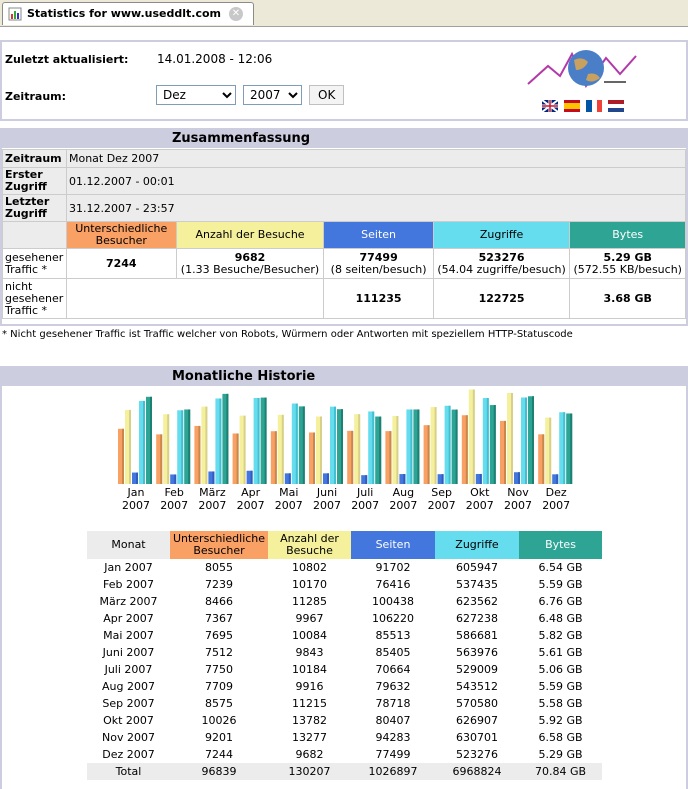  Describe the element at coordinates (219, 686) in the screenshot. I see `hist-cell-visitors: 7709` at that location.